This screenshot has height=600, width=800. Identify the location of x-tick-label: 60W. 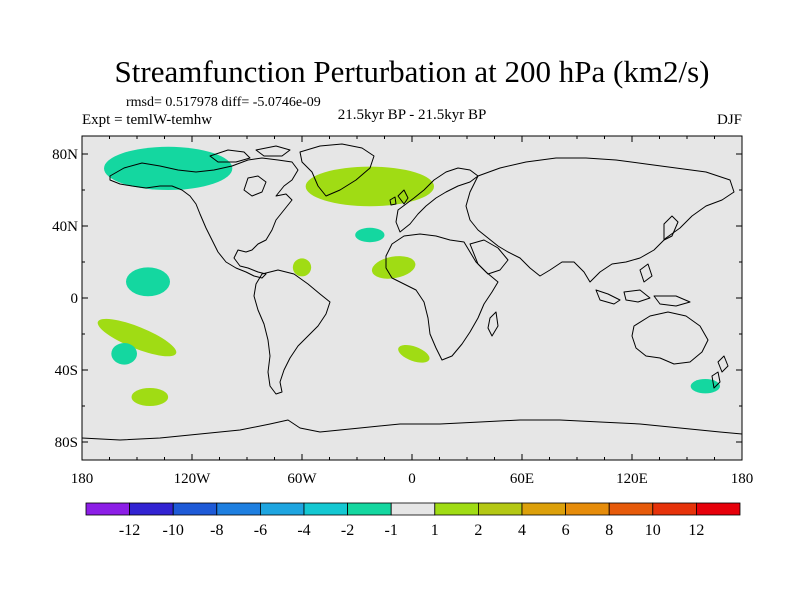
(302, 479).